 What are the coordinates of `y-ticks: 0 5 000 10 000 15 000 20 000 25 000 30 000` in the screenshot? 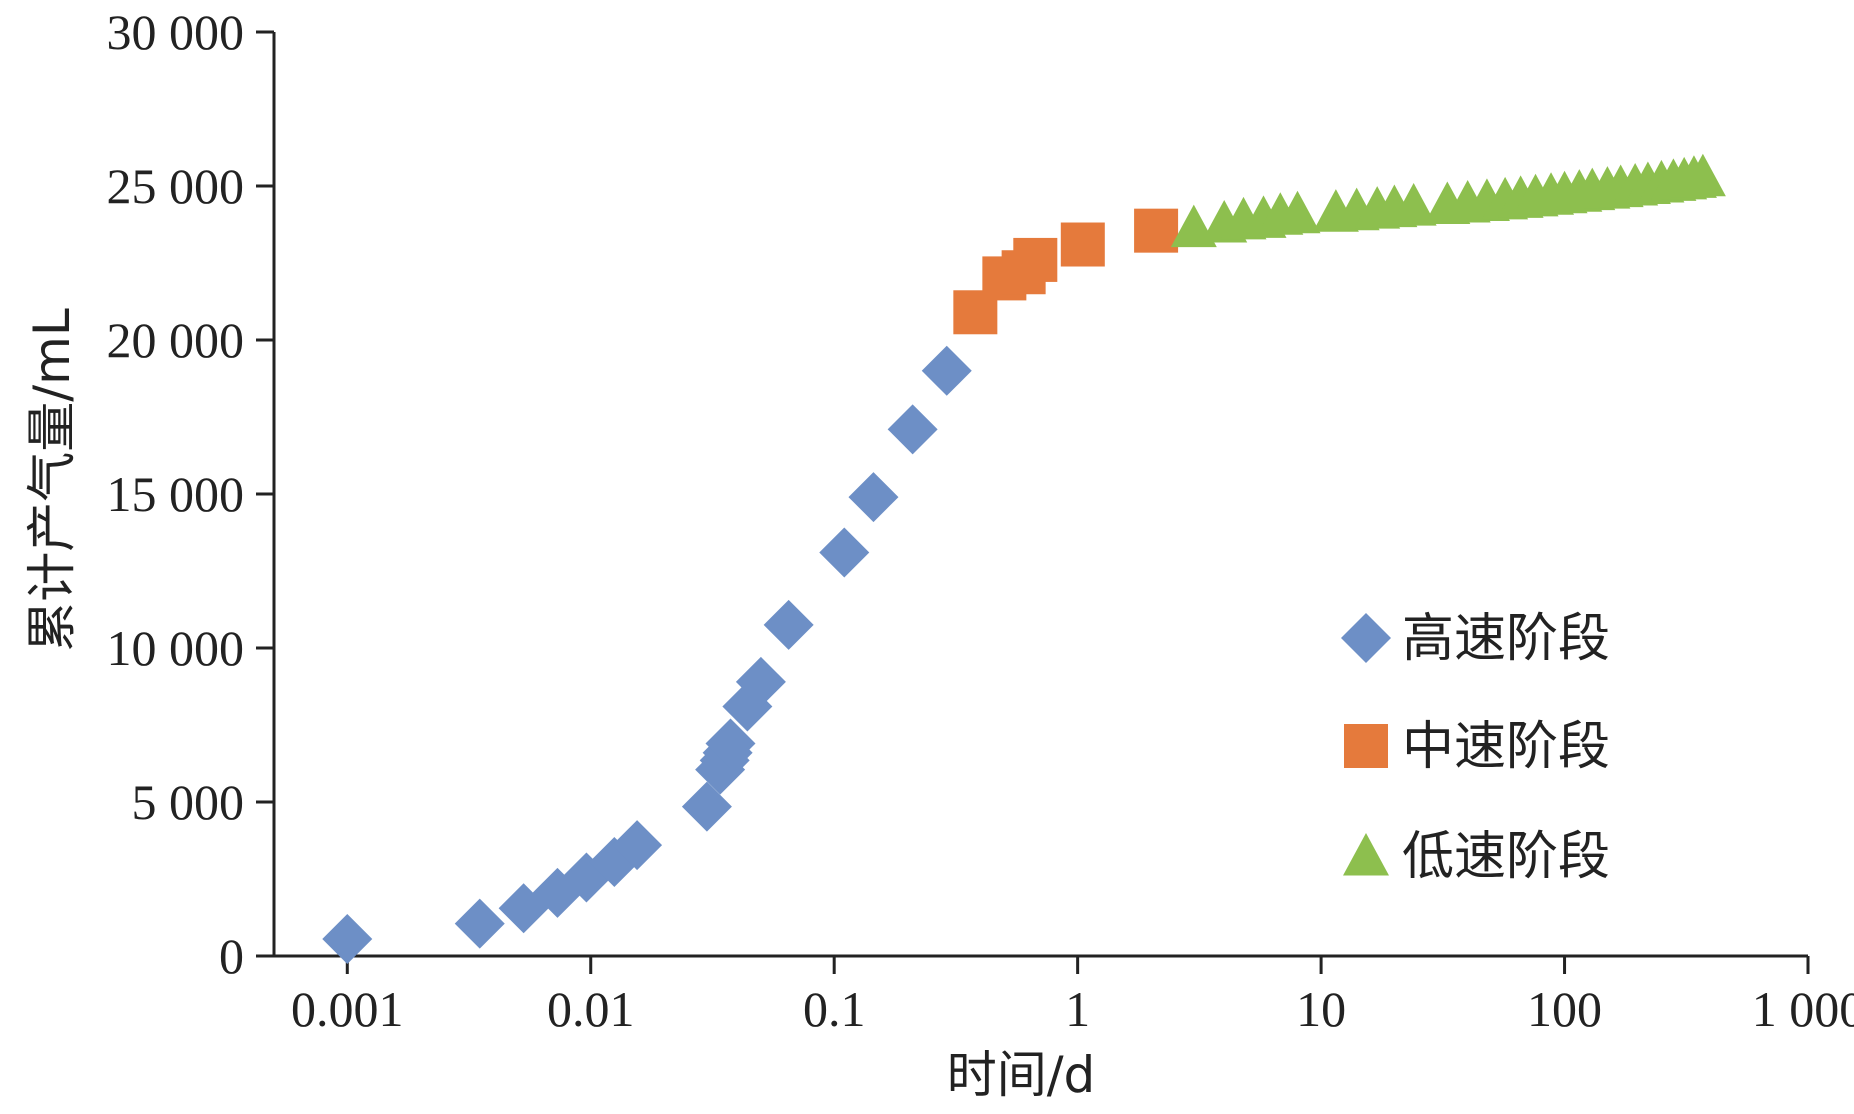 It's located at (190, 494).